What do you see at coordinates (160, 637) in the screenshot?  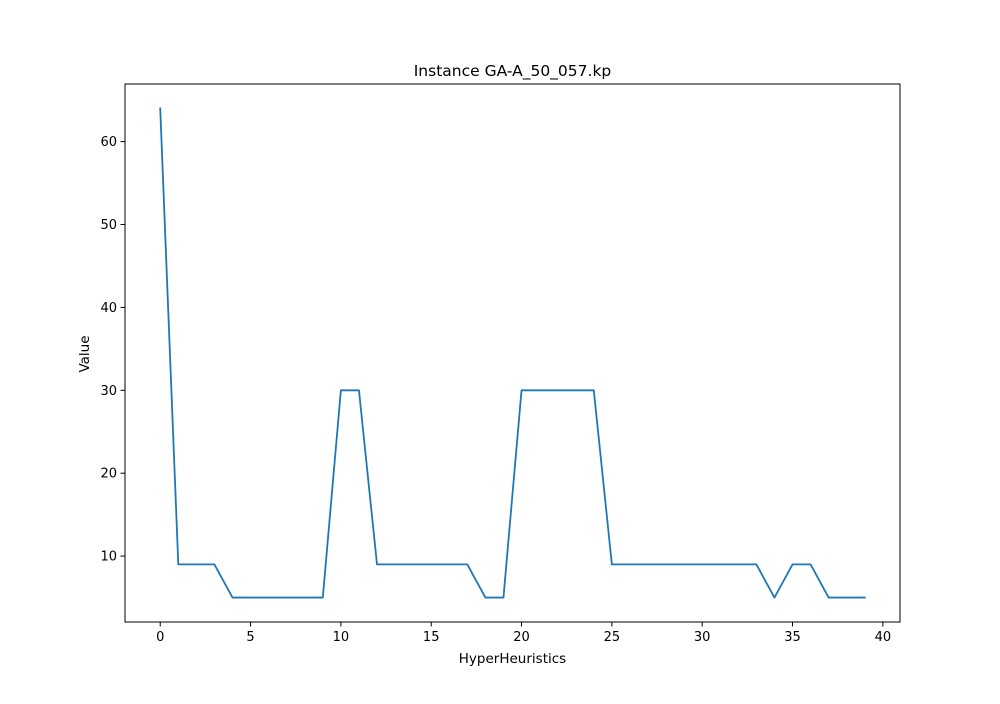 I see `x-tick-label: 0` at bounding box center [160, 637].